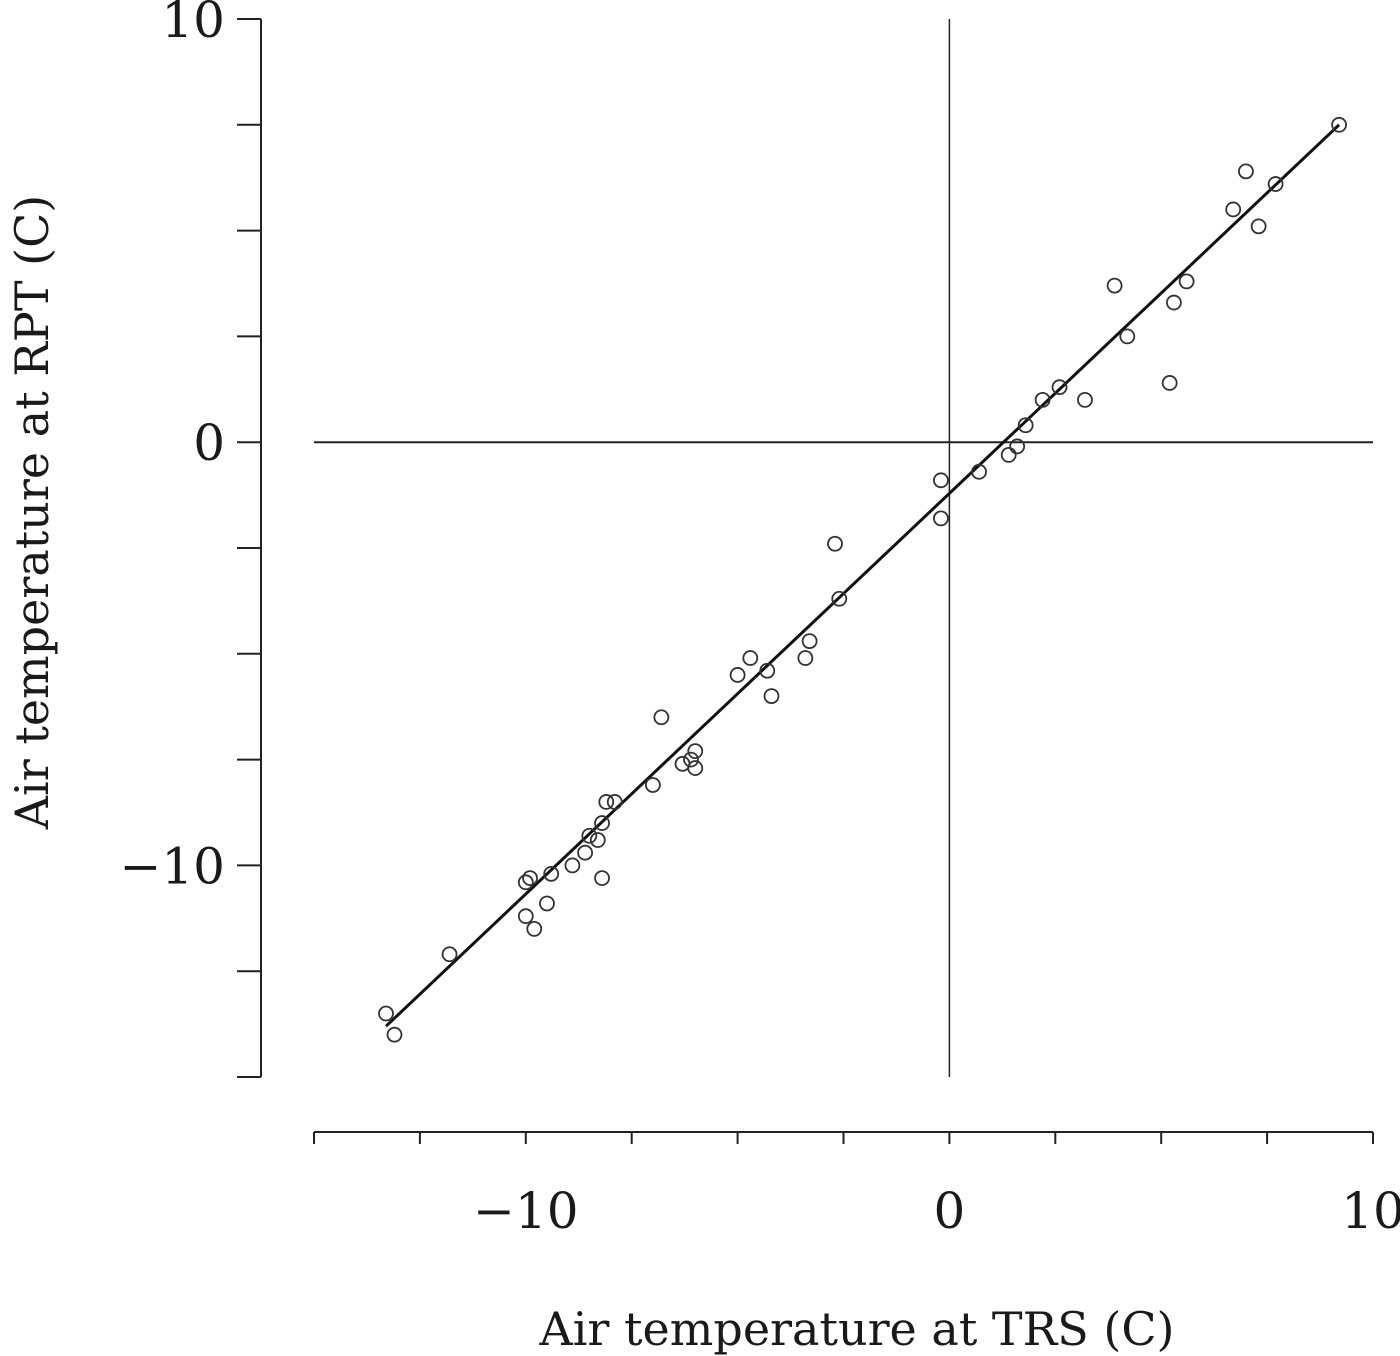  Describe the element at coordinates (190, 539) in the screenshot. I see `y-axis: 10 0 −10` at that location.